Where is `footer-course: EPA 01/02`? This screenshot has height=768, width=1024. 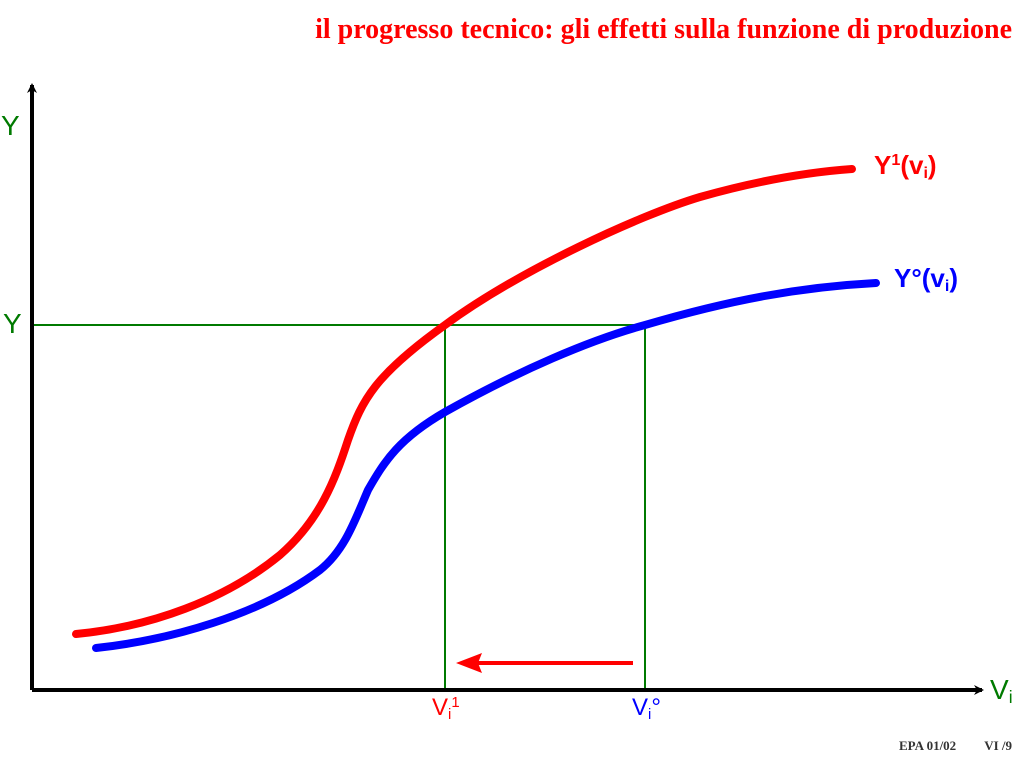 footer-course: EPA 01/02 is located at coordinates (928, 745).